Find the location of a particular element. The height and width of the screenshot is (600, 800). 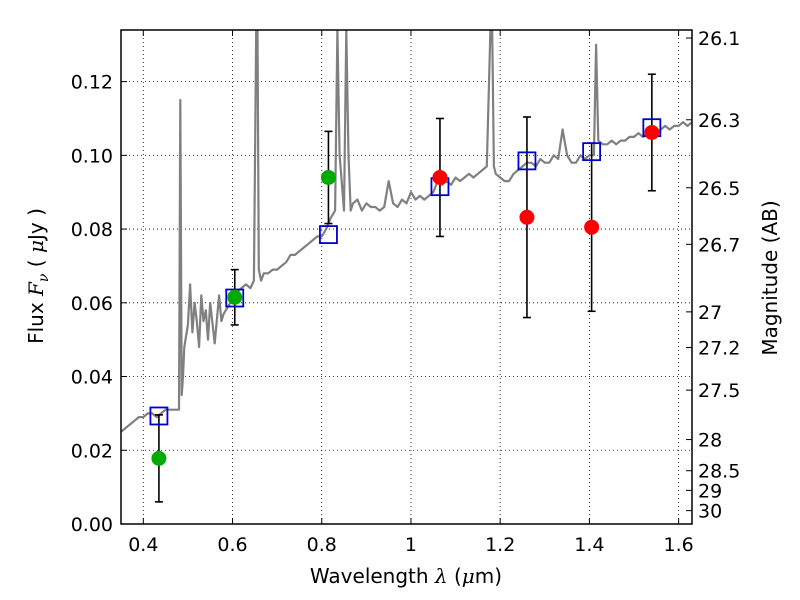

y-axis-label-unit: Jy ) is located at coordinates (36, 225).